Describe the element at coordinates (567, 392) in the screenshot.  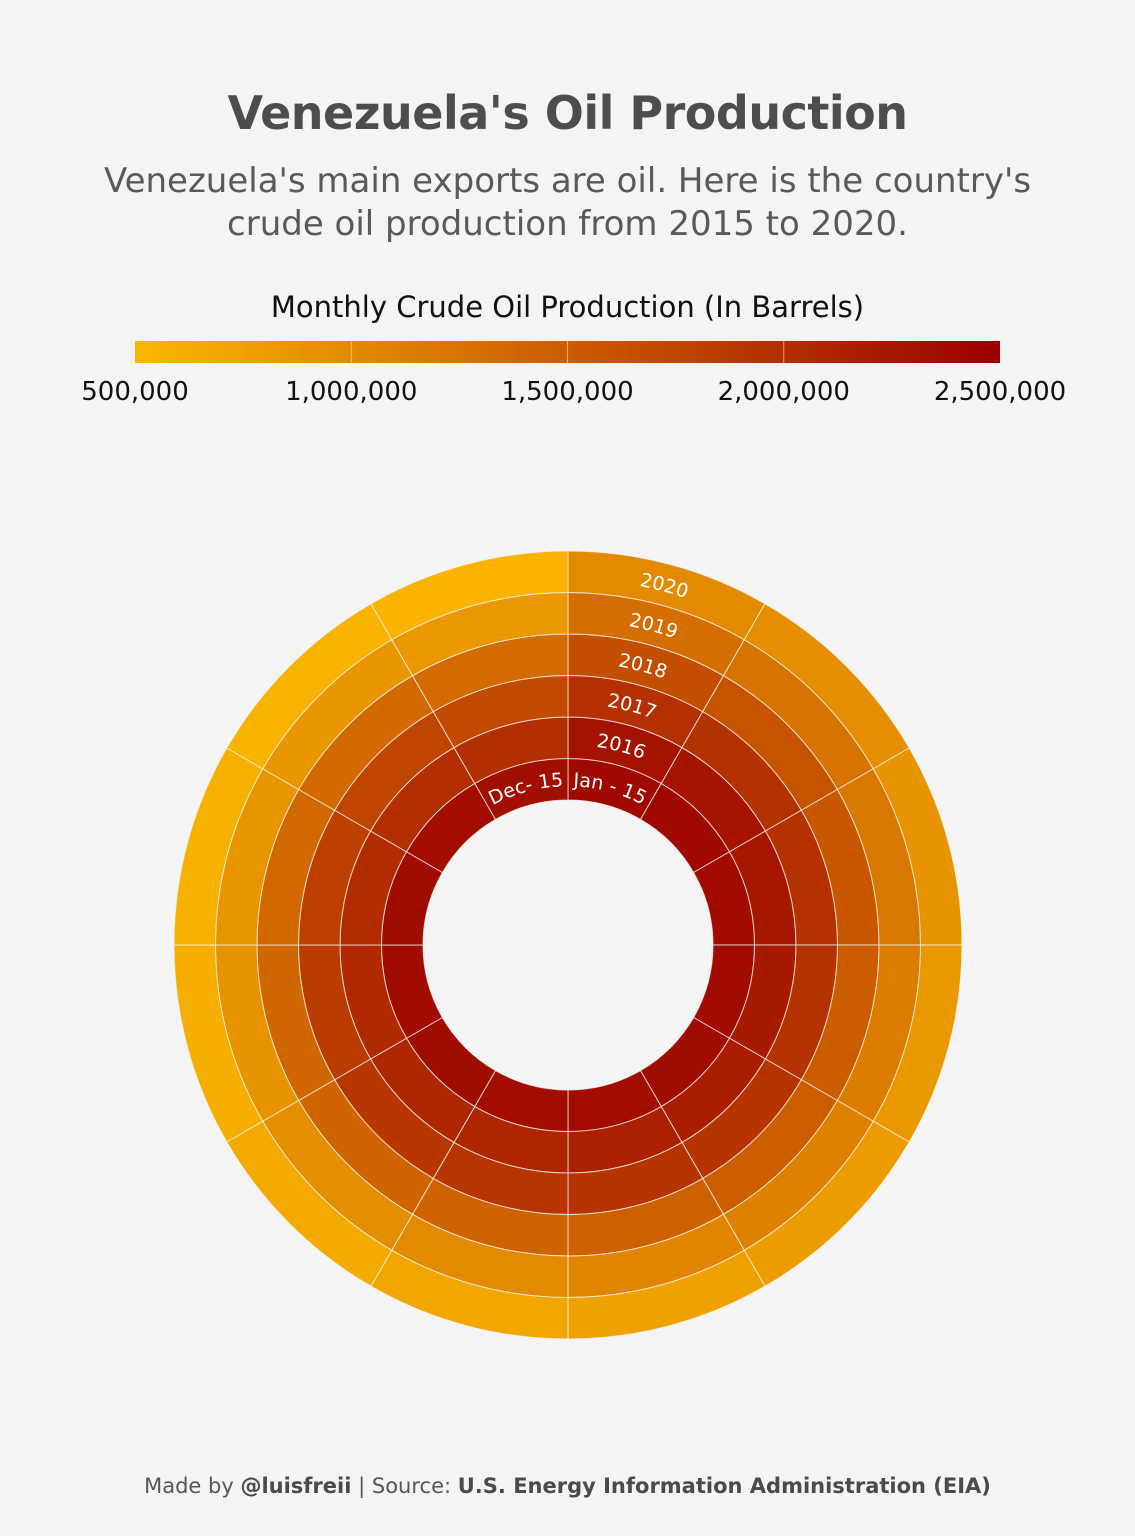
I see `legend-tick-label: 1,500,000` at that location.